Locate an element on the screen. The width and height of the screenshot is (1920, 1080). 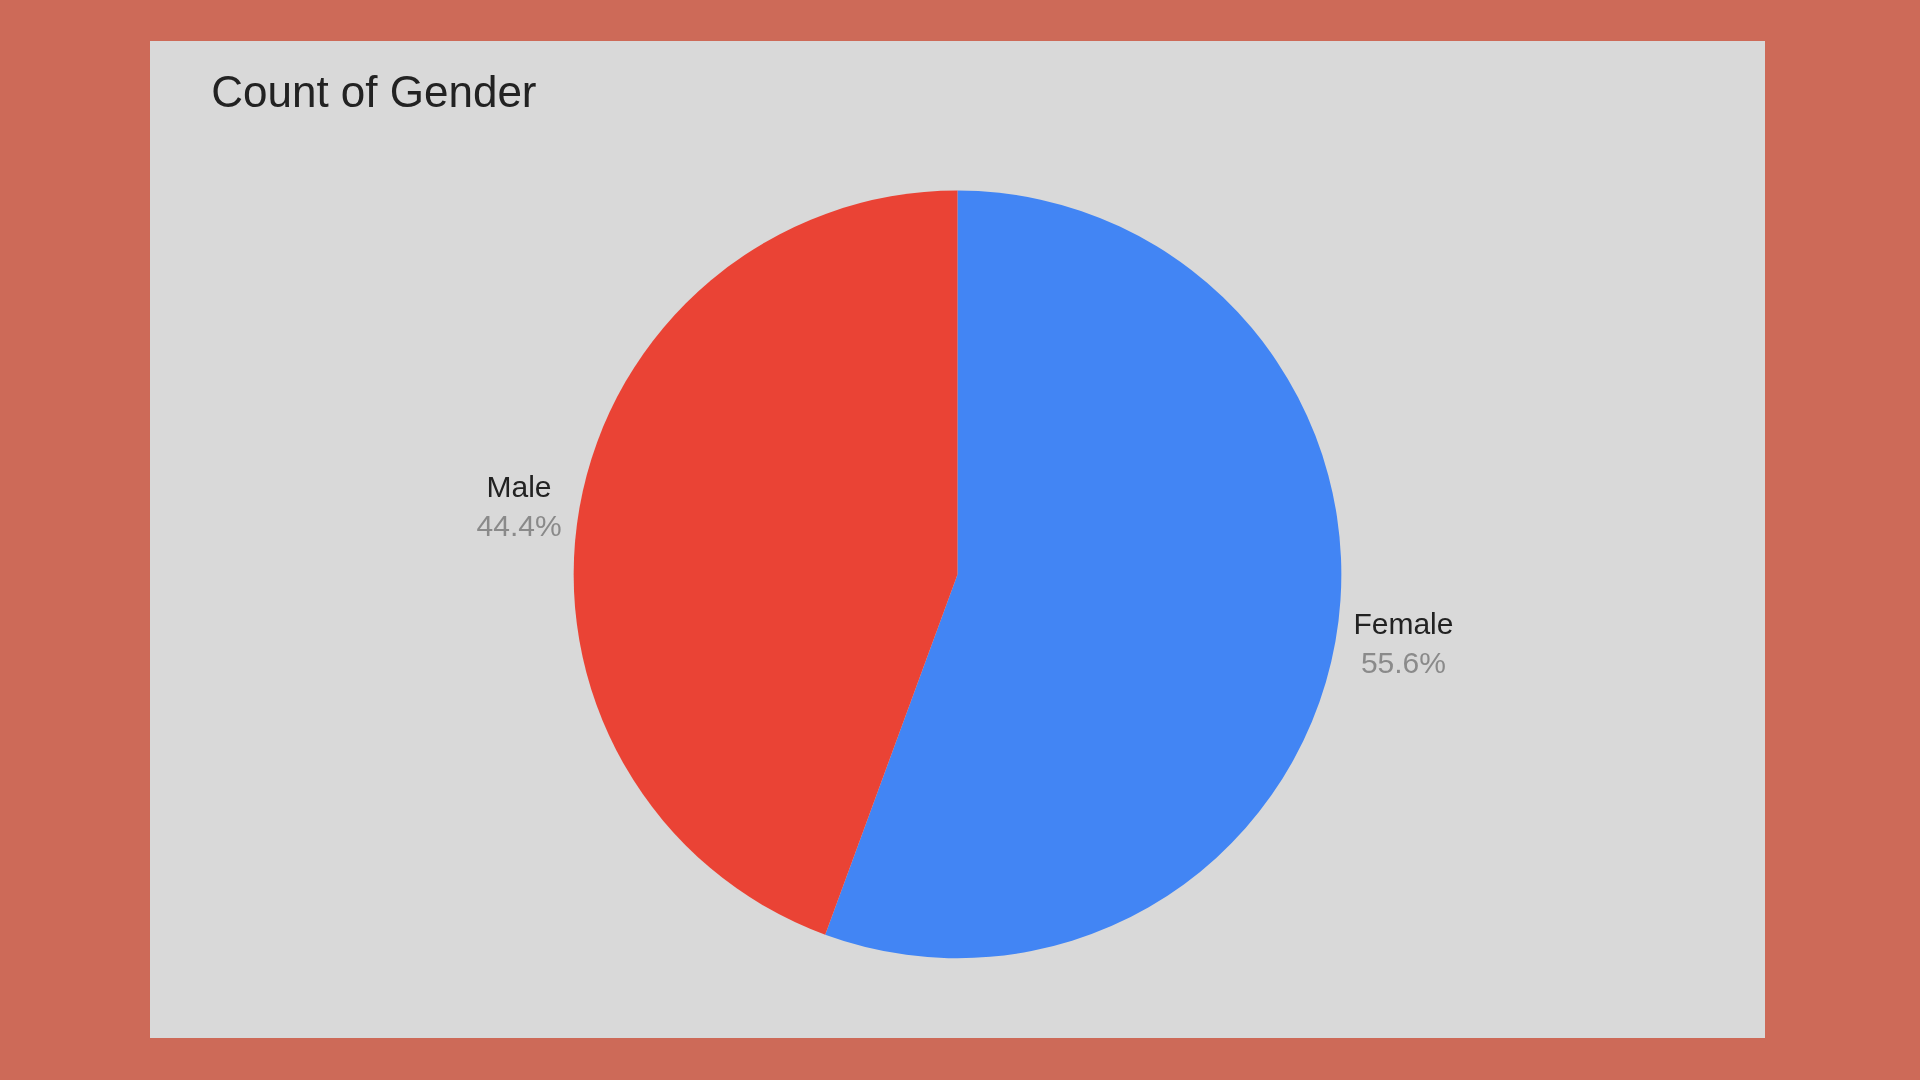
chart-title: Count of Gender is located at coordinates (374, 92).